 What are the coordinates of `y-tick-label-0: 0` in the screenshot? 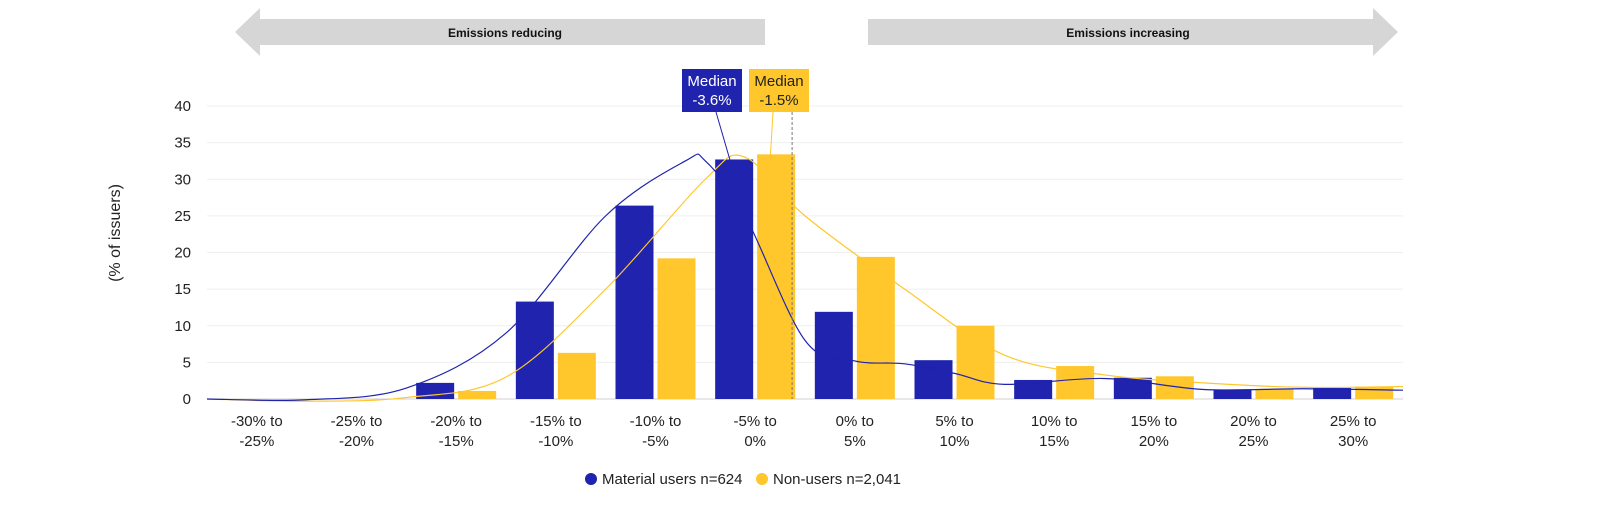 It's located at (187, 399).